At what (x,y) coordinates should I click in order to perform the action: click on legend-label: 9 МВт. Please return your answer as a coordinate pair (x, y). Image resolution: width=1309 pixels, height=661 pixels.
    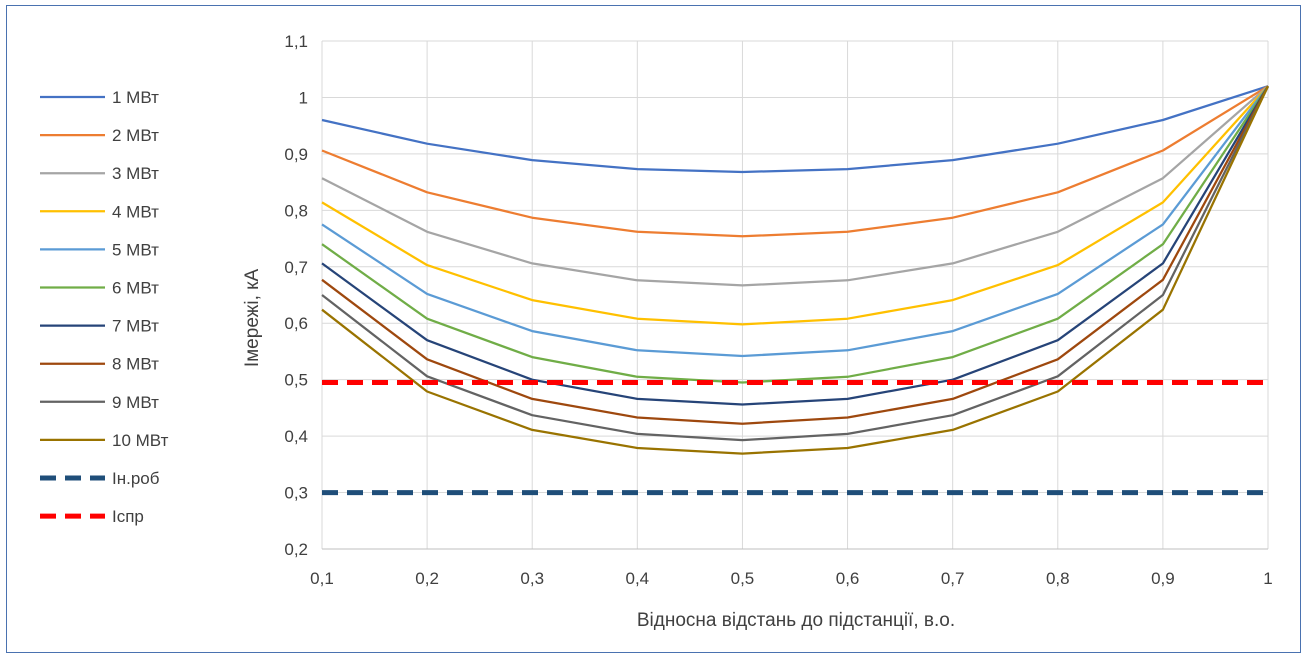
    Looking at the image, I should click on (135, 402).